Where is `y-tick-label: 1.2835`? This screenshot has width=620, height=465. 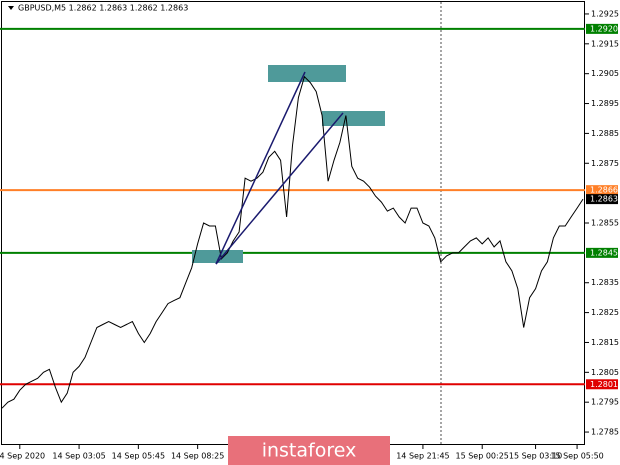
y-tick-label: 1.2835 is located at coordinates (605, 282).